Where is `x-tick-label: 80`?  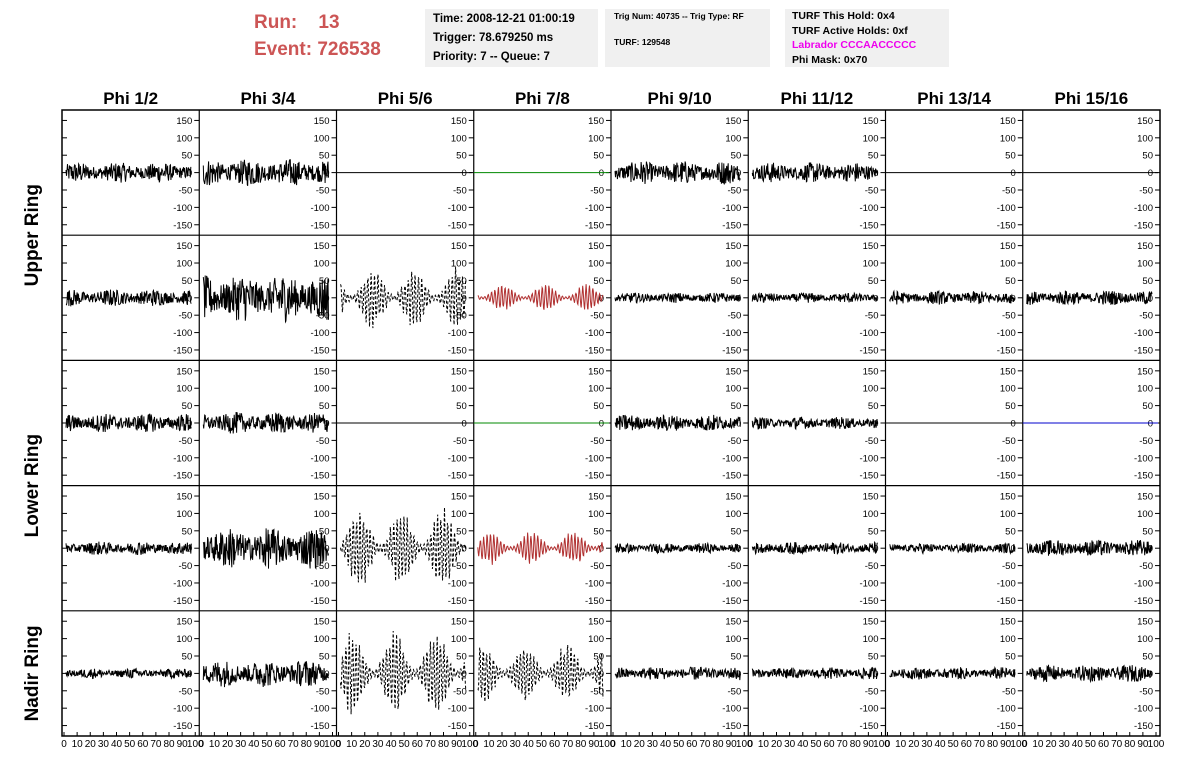 x-tick-label: 80 is located at coordinates (444, 744).